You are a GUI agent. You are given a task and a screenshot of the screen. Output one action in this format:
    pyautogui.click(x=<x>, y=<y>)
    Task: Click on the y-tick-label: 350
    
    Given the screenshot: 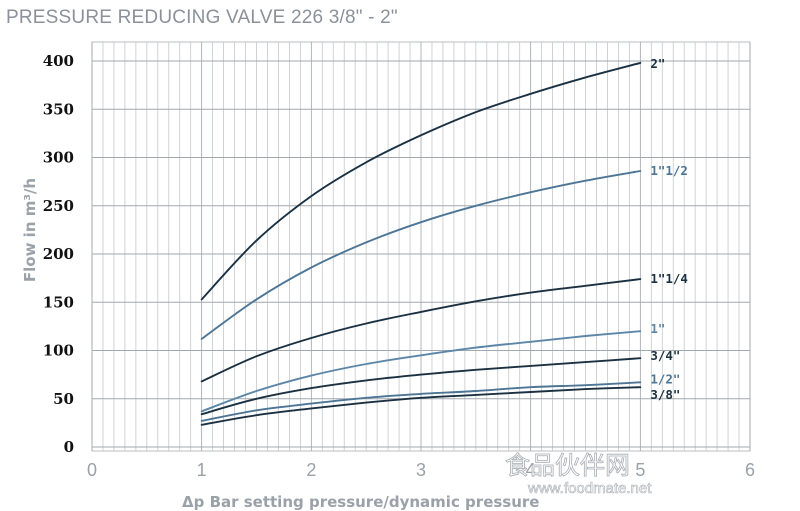 What is the action you would take?
    pyautogui.click(x=58, y=109)
    